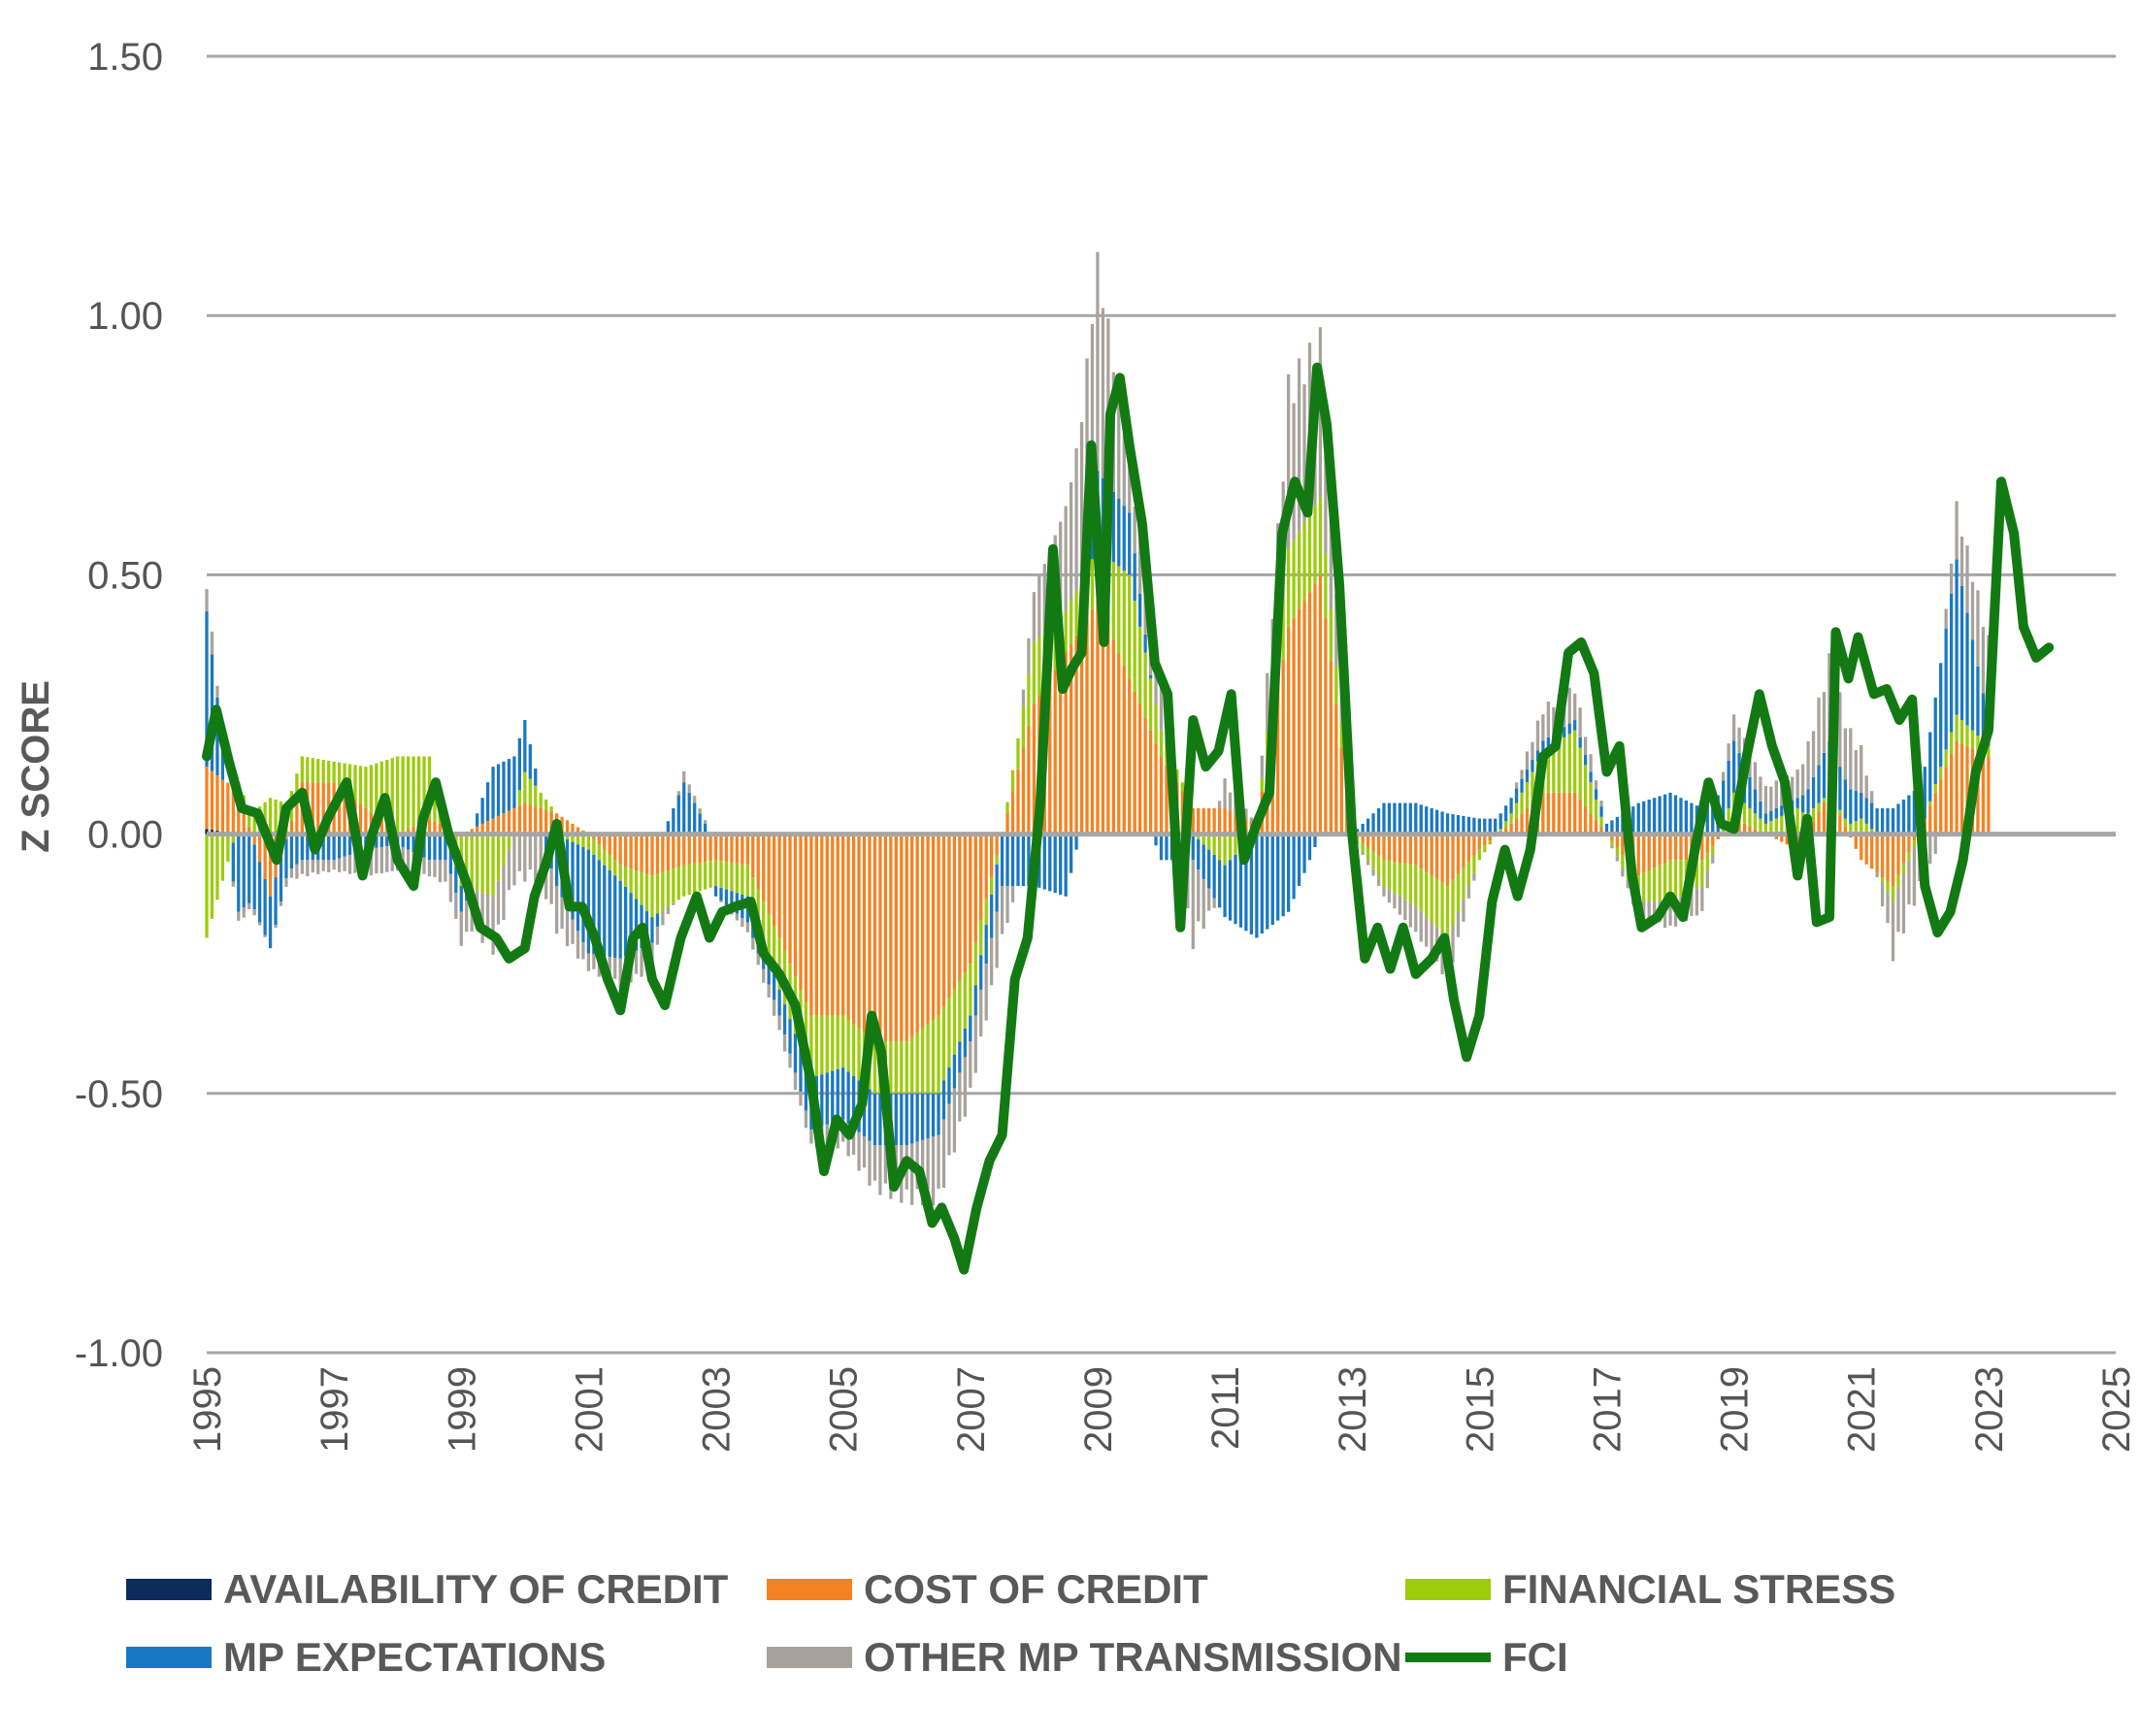  I want to click on legend-item-availability: AVAILABILITY OF CREDIT, so click(427, 1589).